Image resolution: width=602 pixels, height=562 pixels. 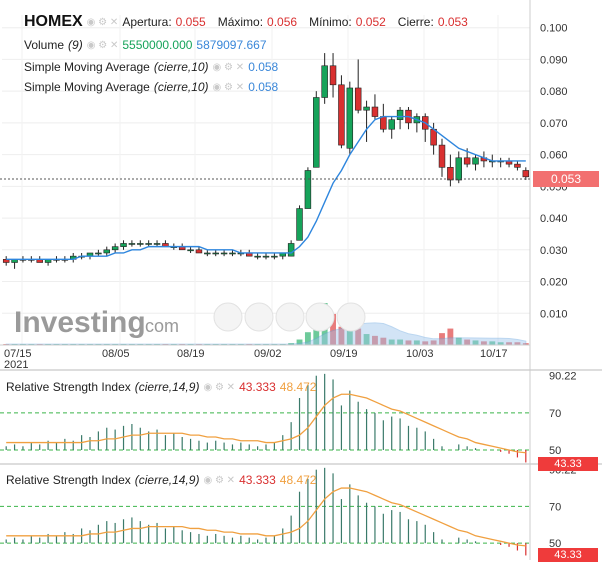 What do you see at coordinates (159, 326) in the screenshot?
I see `watermark-suffix: .com` at bounding box center [159, 326].